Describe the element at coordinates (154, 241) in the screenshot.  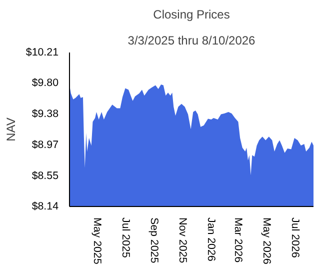
I see `x-tick-label: Sep 2025` at that location.